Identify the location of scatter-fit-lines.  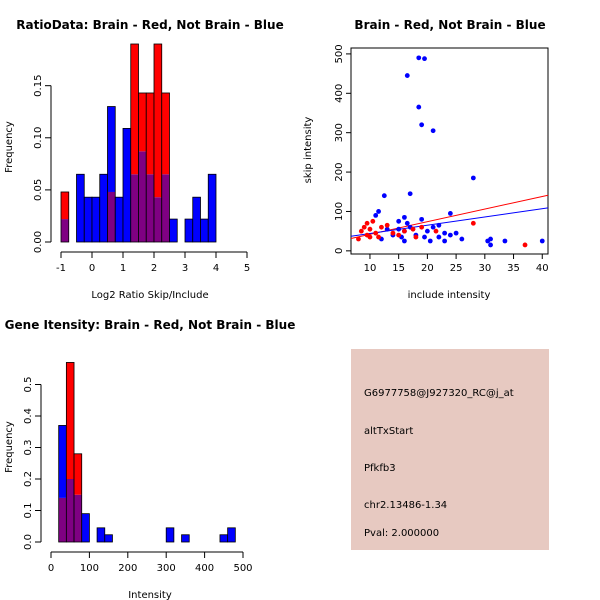
(449, 216).